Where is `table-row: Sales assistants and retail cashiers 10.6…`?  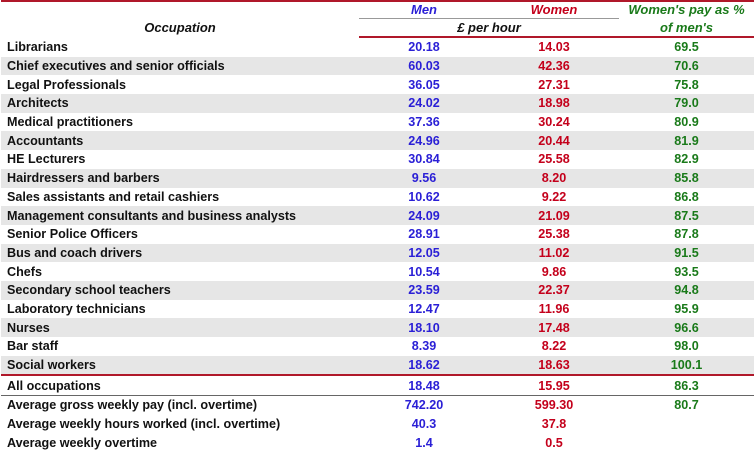 table-row: Sales assistants and retail cashiers 10.6… is located at coordinates (377, 197).